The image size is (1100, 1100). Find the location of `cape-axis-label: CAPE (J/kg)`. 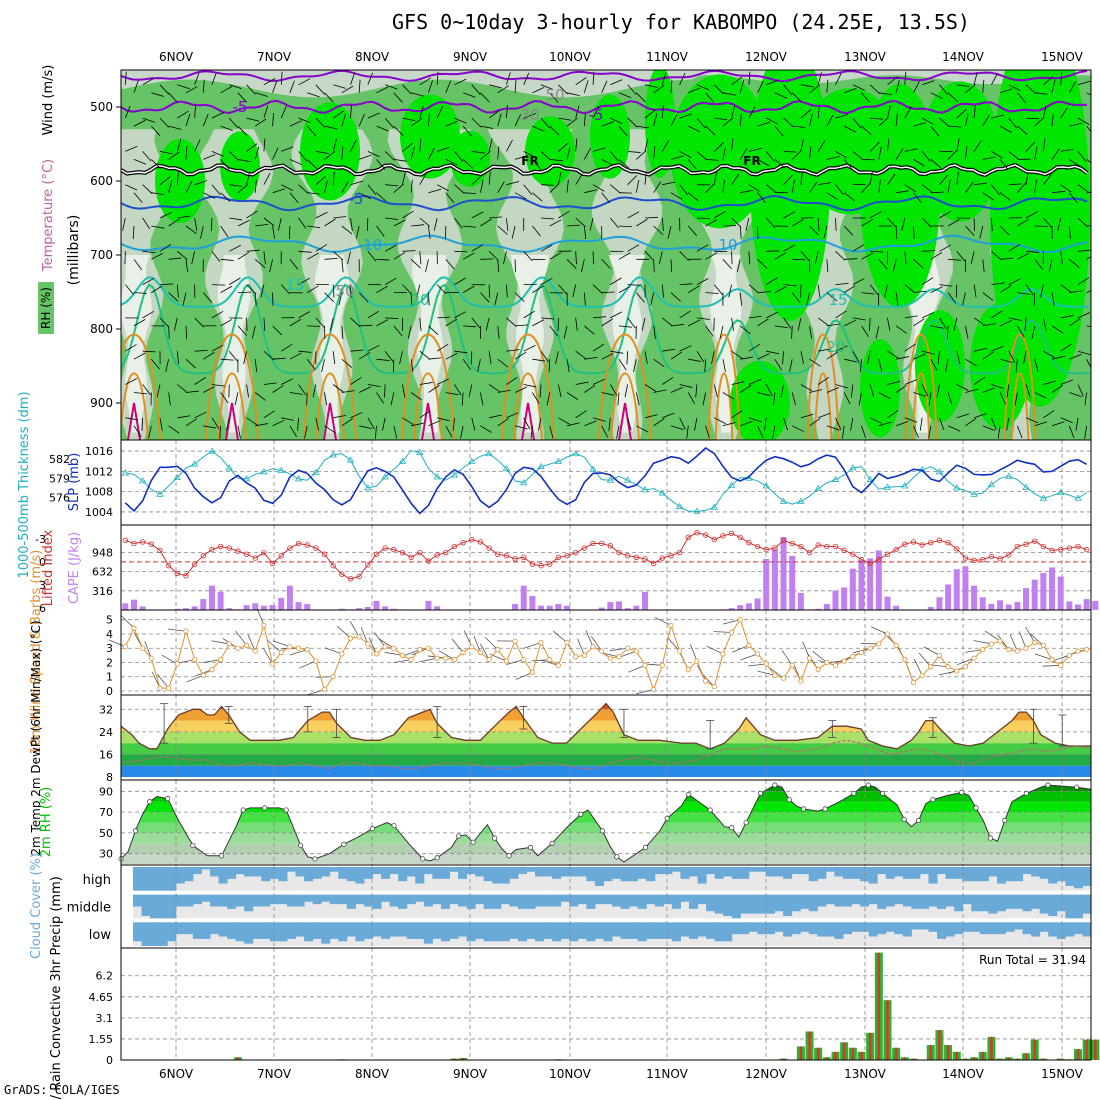

cape-axis-label: CAPE (J/kg) is located at coordinates (74, 568).